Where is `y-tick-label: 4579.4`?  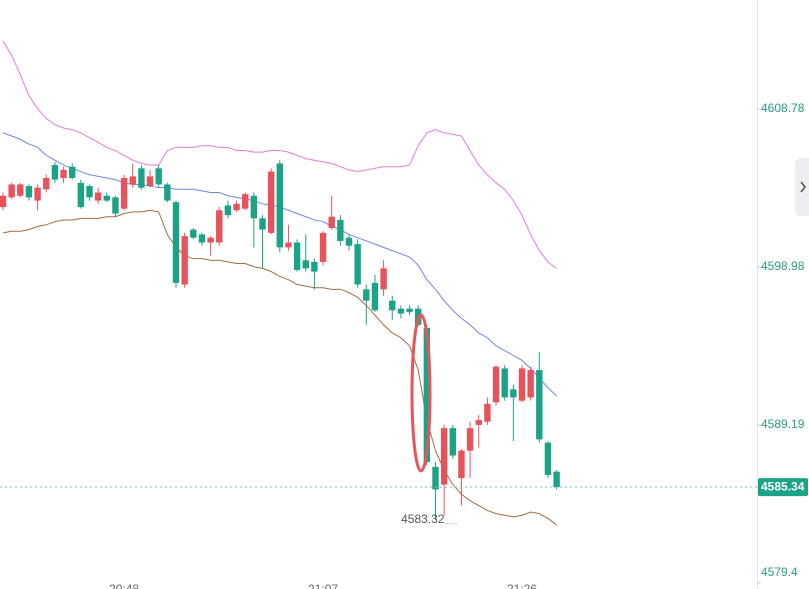
y-tick-label: 4579.4 is located at coordinates (779, 572).